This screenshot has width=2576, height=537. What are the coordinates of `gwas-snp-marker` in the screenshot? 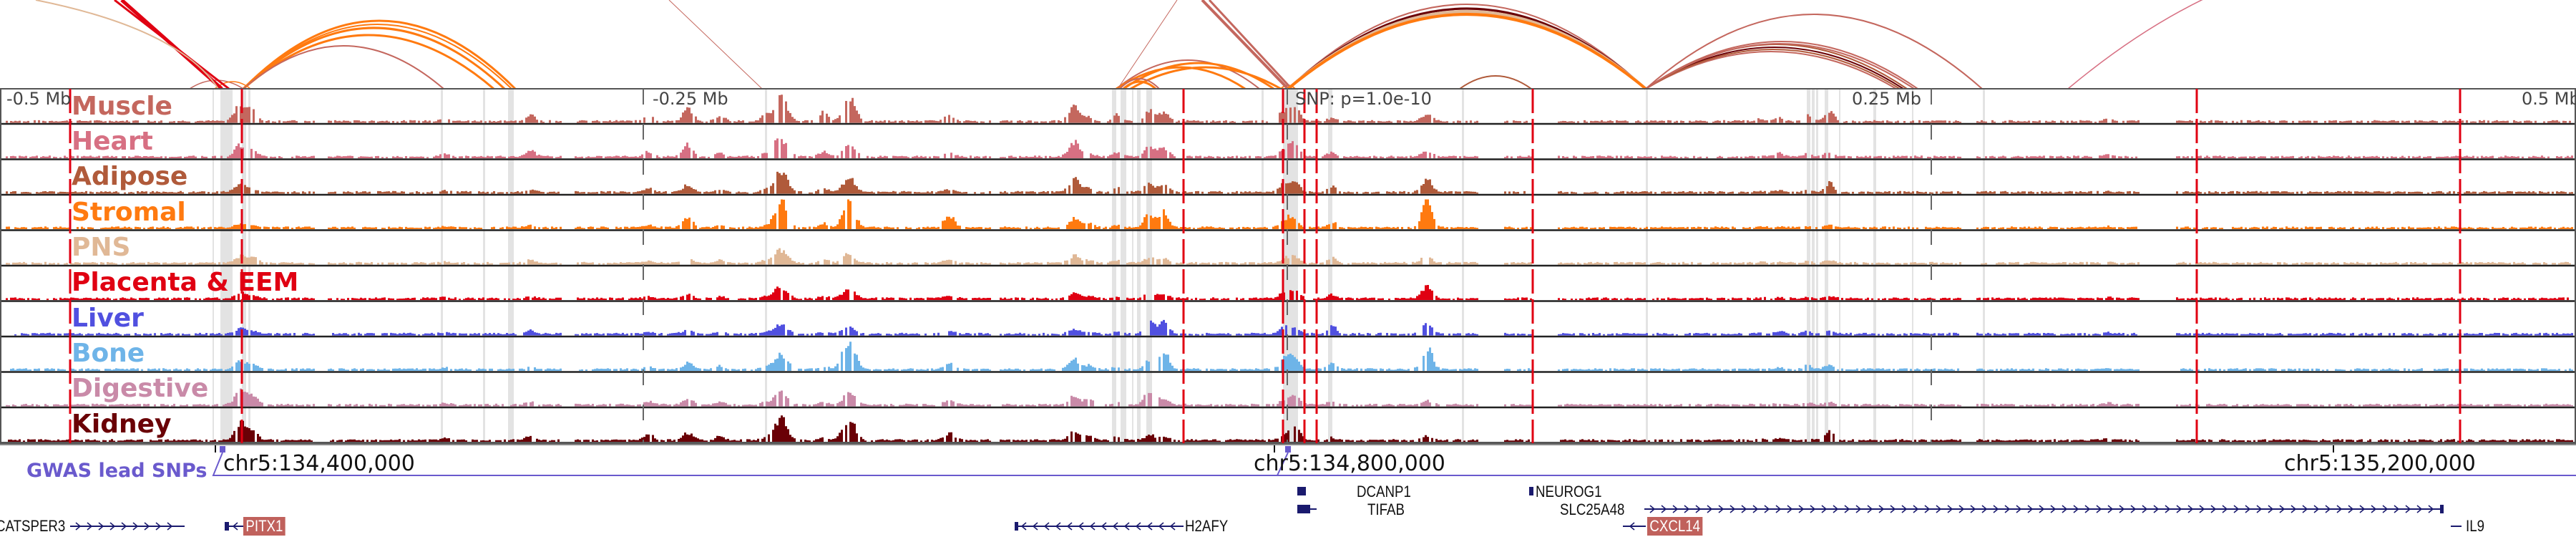 It's located at (222, 449).